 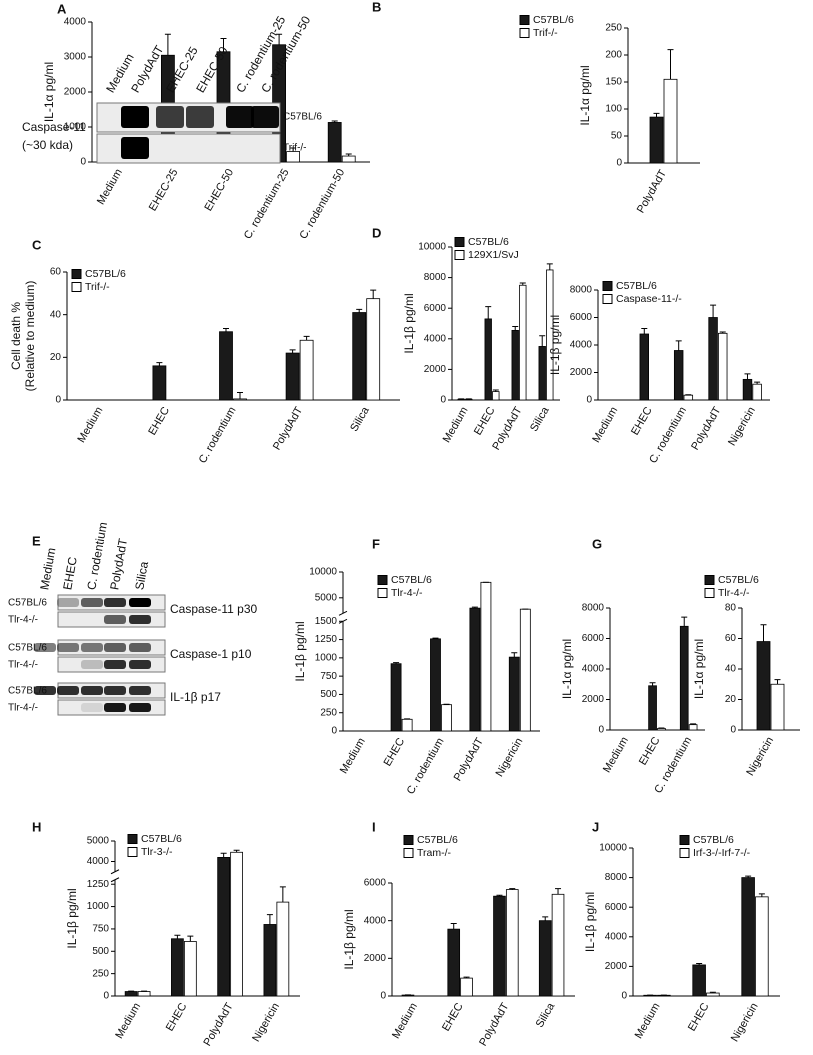 What do you see at coordinates (426, 766) in the screenshot?
I see `x-tick-label: C. rodentium` at bounding box center [426, 766].